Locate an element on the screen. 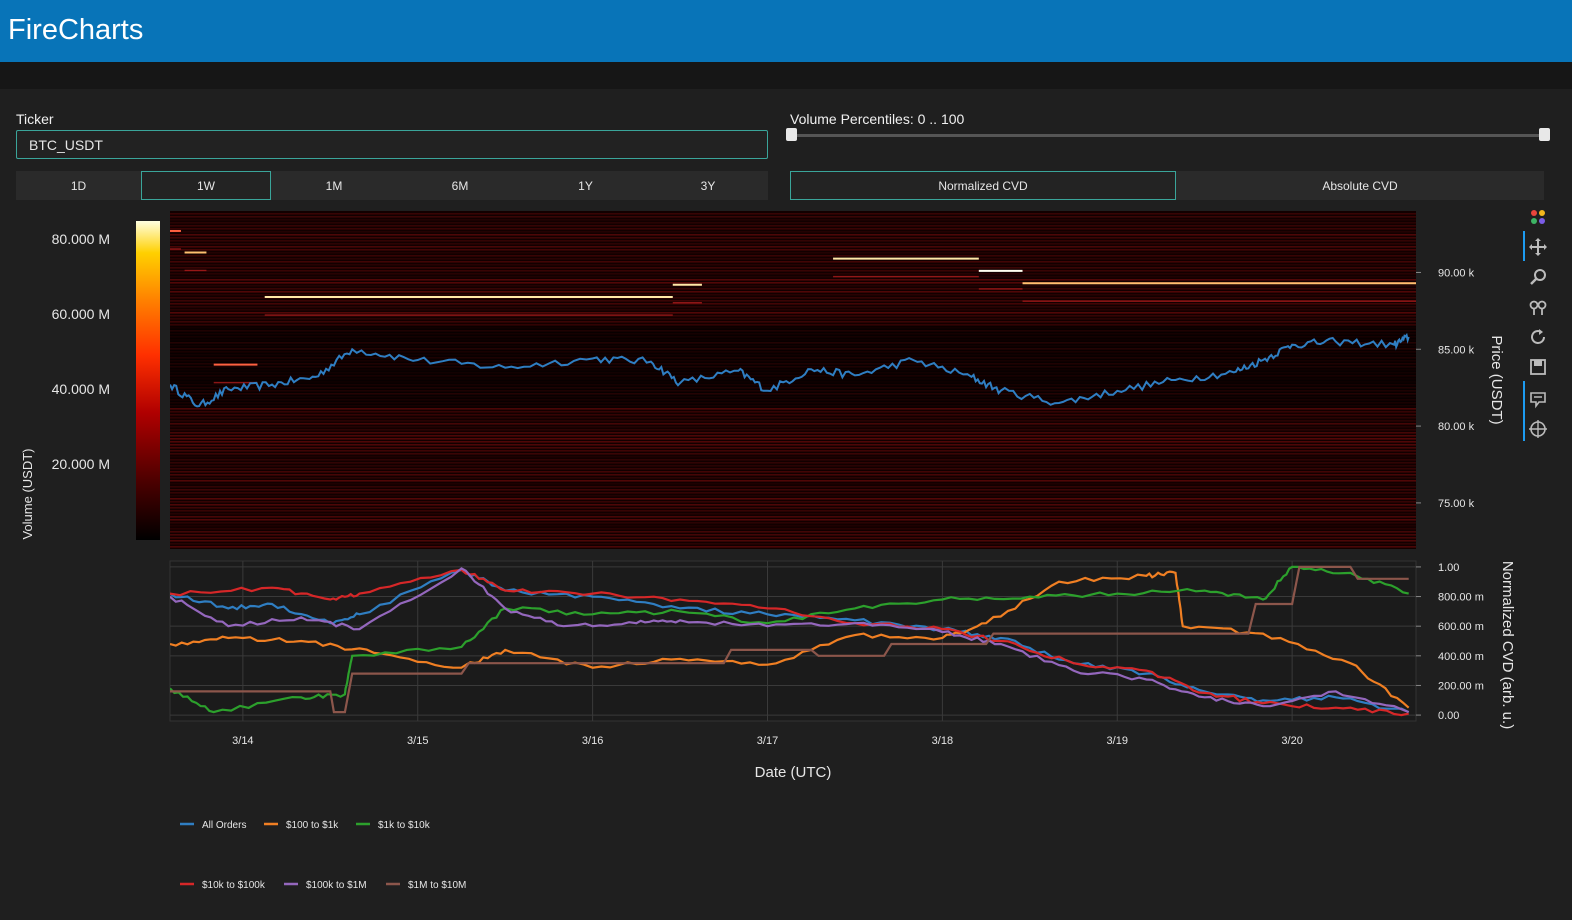 The height and width of the screenshot is (920, 1572). price-axis-label: Price (USDT) is located at coordinates (1496, 379).